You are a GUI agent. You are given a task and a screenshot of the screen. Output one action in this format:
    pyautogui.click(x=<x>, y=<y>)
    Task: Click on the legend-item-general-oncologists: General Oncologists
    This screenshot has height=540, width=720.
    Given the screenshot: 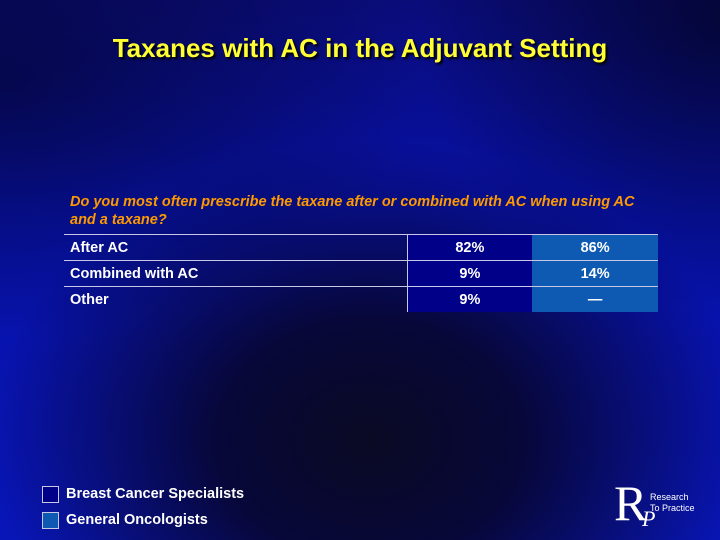 What is the action you would take?
    pyautogui.click(x=143, y=520)
    